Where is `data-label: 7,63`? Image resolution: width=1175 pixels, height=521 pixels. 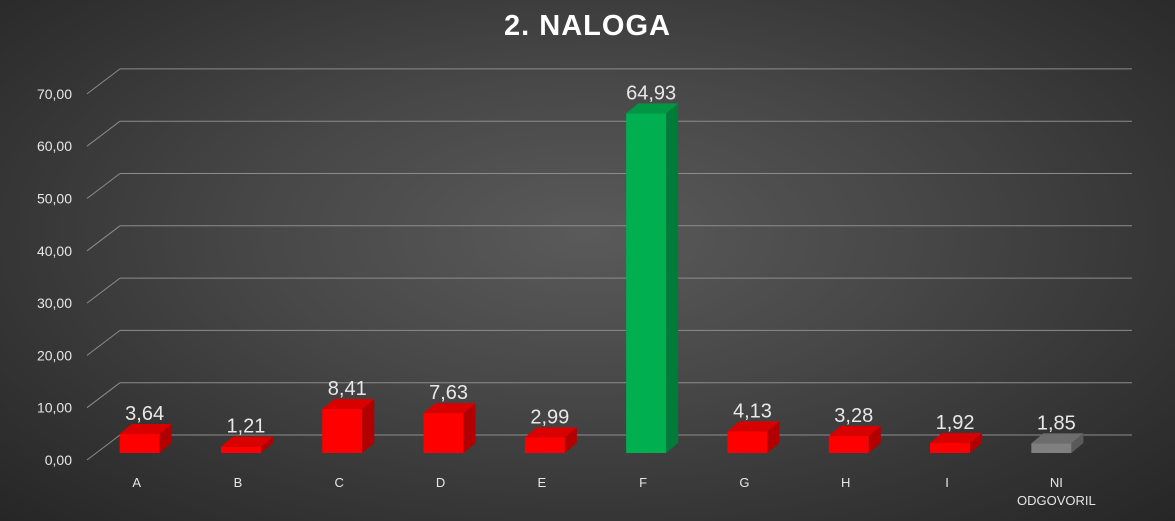
data-label: 7,63 is located at coordinates (448, 393).